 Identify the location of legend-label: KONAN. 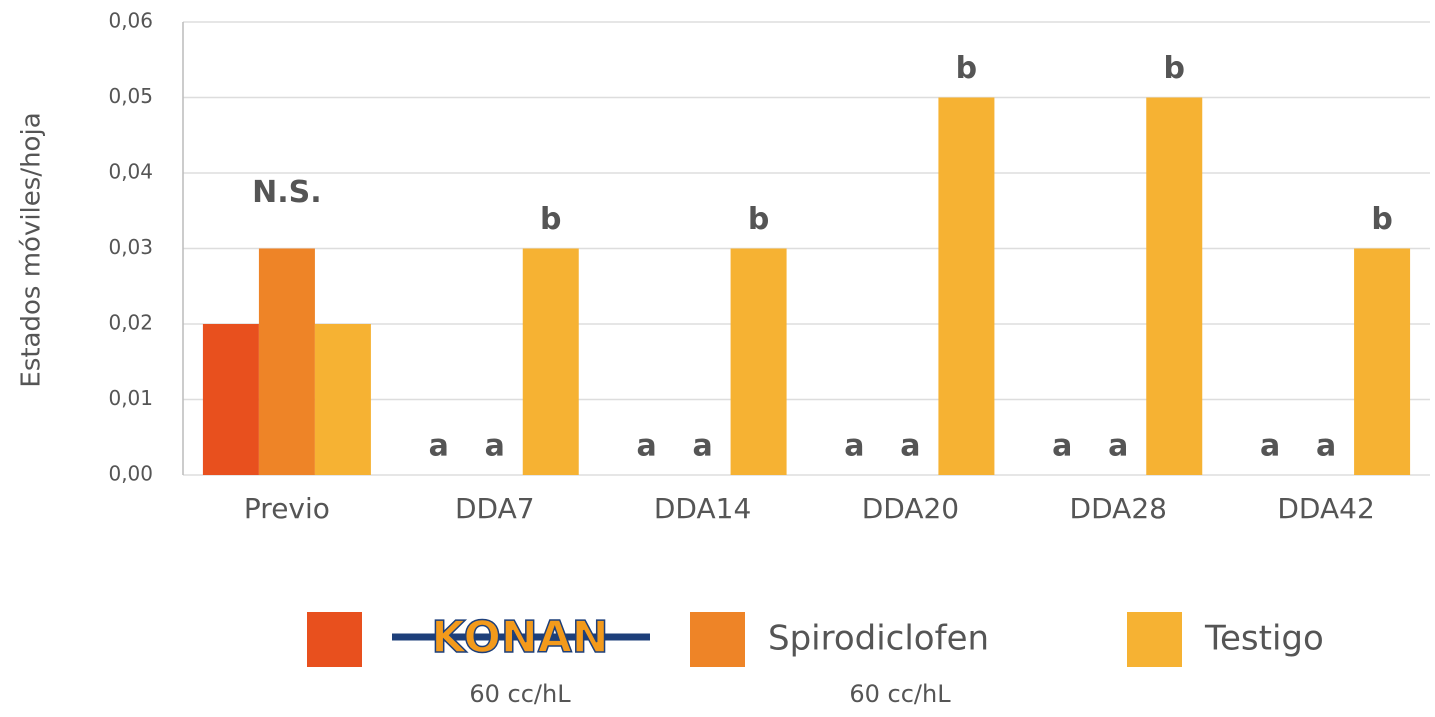
(519, 637).